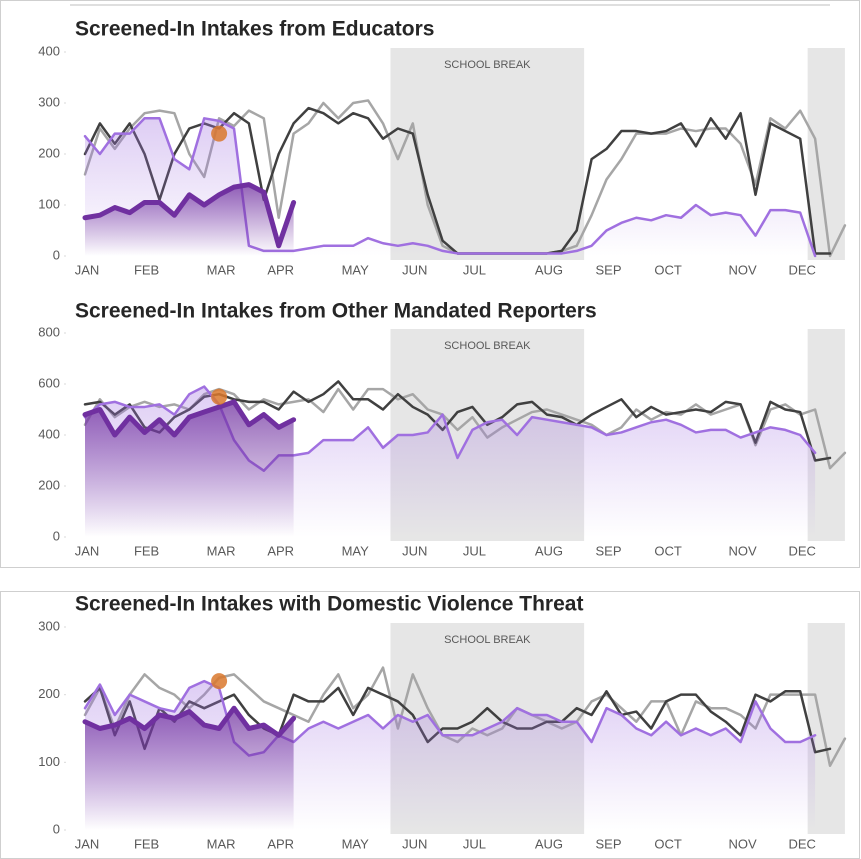 Image resolution: width=861 pixels, height=859 pixels. What do you see at coordinates (49, 331) in the screenshot?
I see `y-tick-label: 800` at bounding box center [49, 331].